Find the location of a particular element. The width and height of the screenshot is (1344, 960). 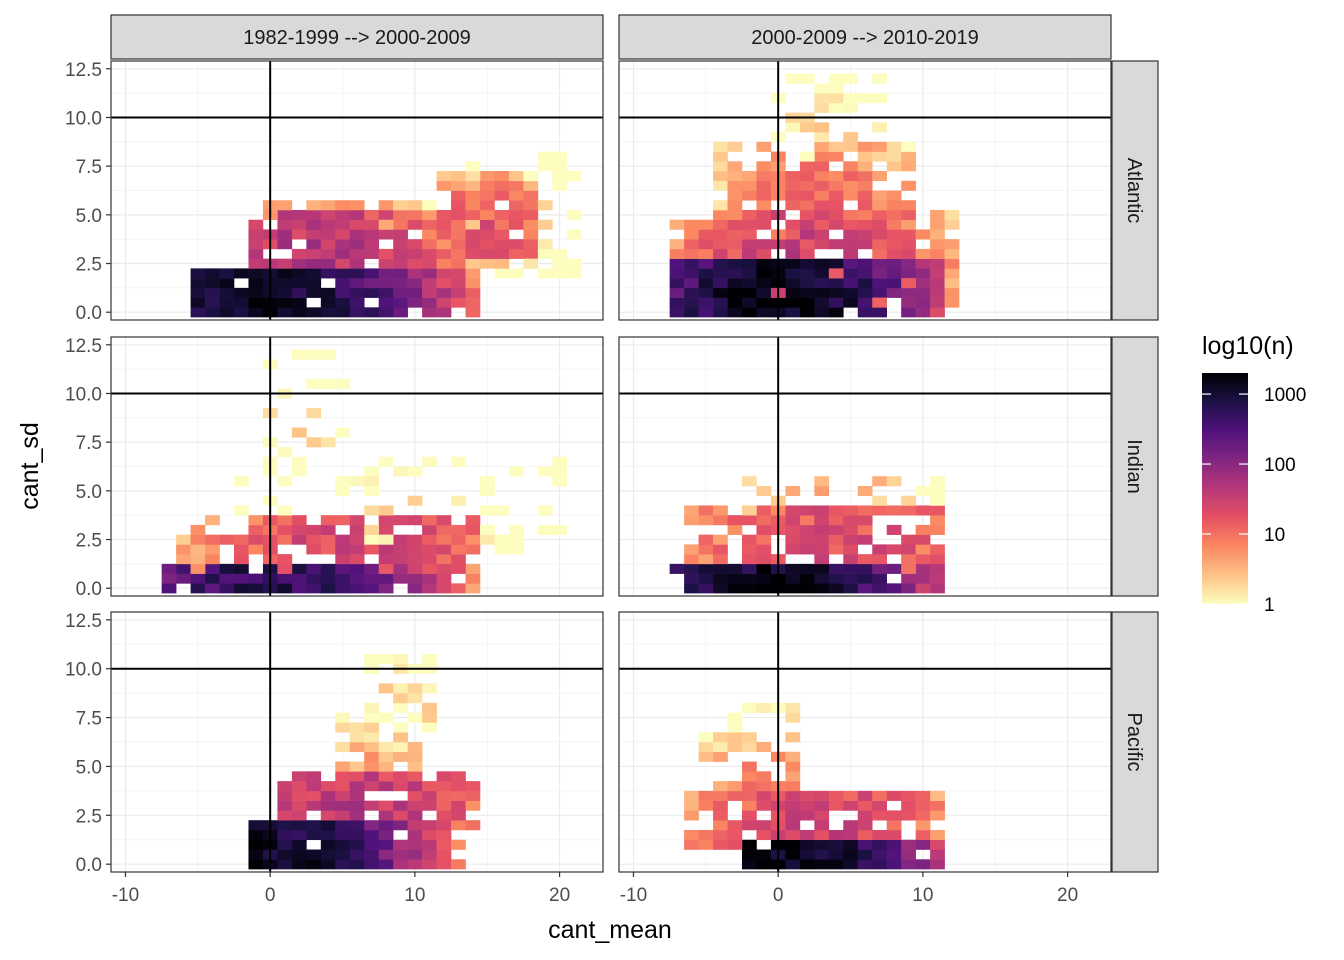

y-tick-label: 0.0 is located at coordinates (89, 589).